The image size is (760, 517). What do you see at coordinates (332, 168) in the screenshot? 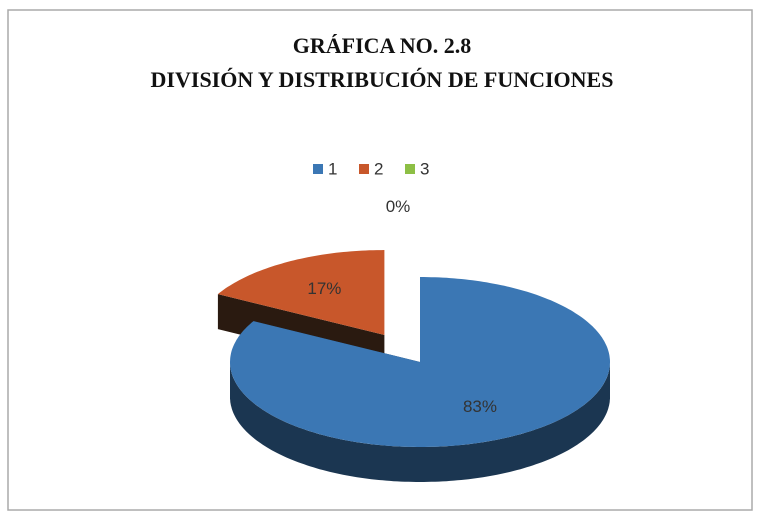
I see `legend-label: 1` at bounding box center [332, 168].